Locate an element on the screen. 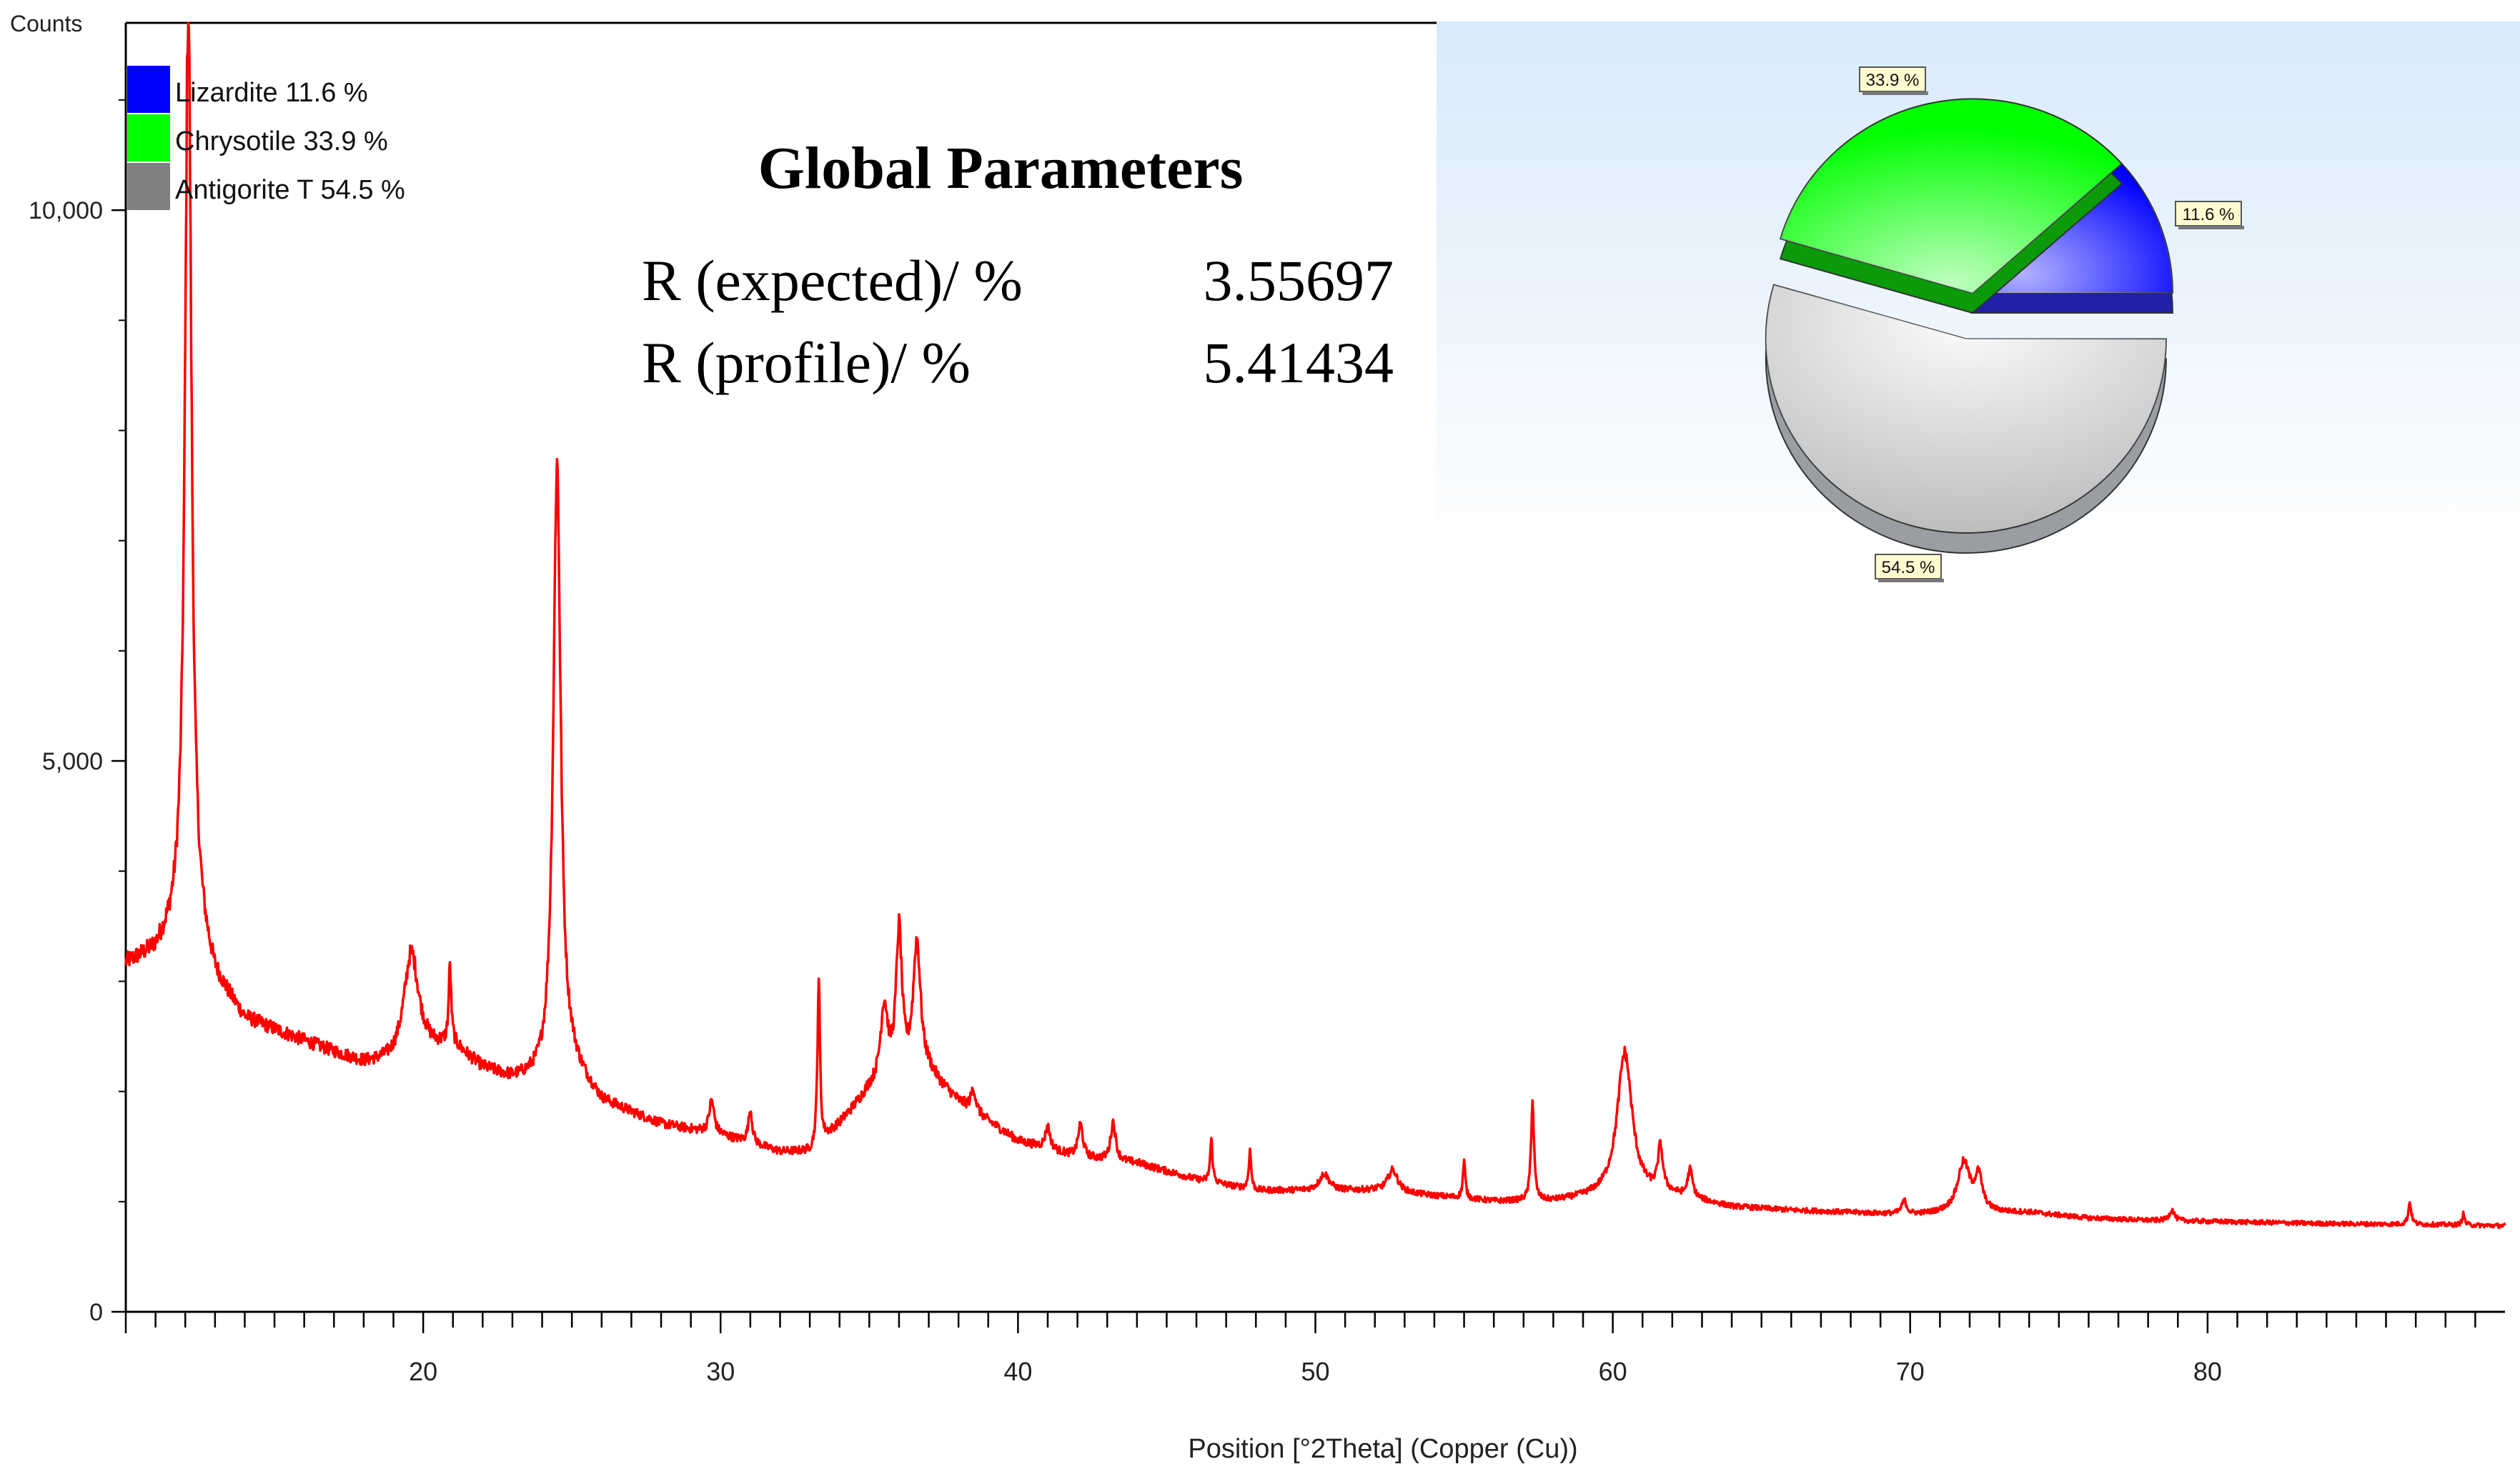 Image resolution: width=2520 pixels, height=1474 pixels. y-axis-title: Counts is located at coordinates (46, 23).